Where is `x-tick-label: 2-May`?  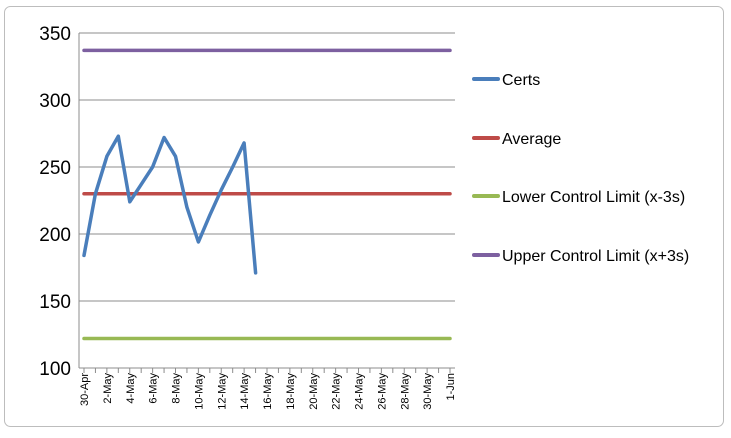
x-tick-label: 2-May is located at coordinates (108, 388).